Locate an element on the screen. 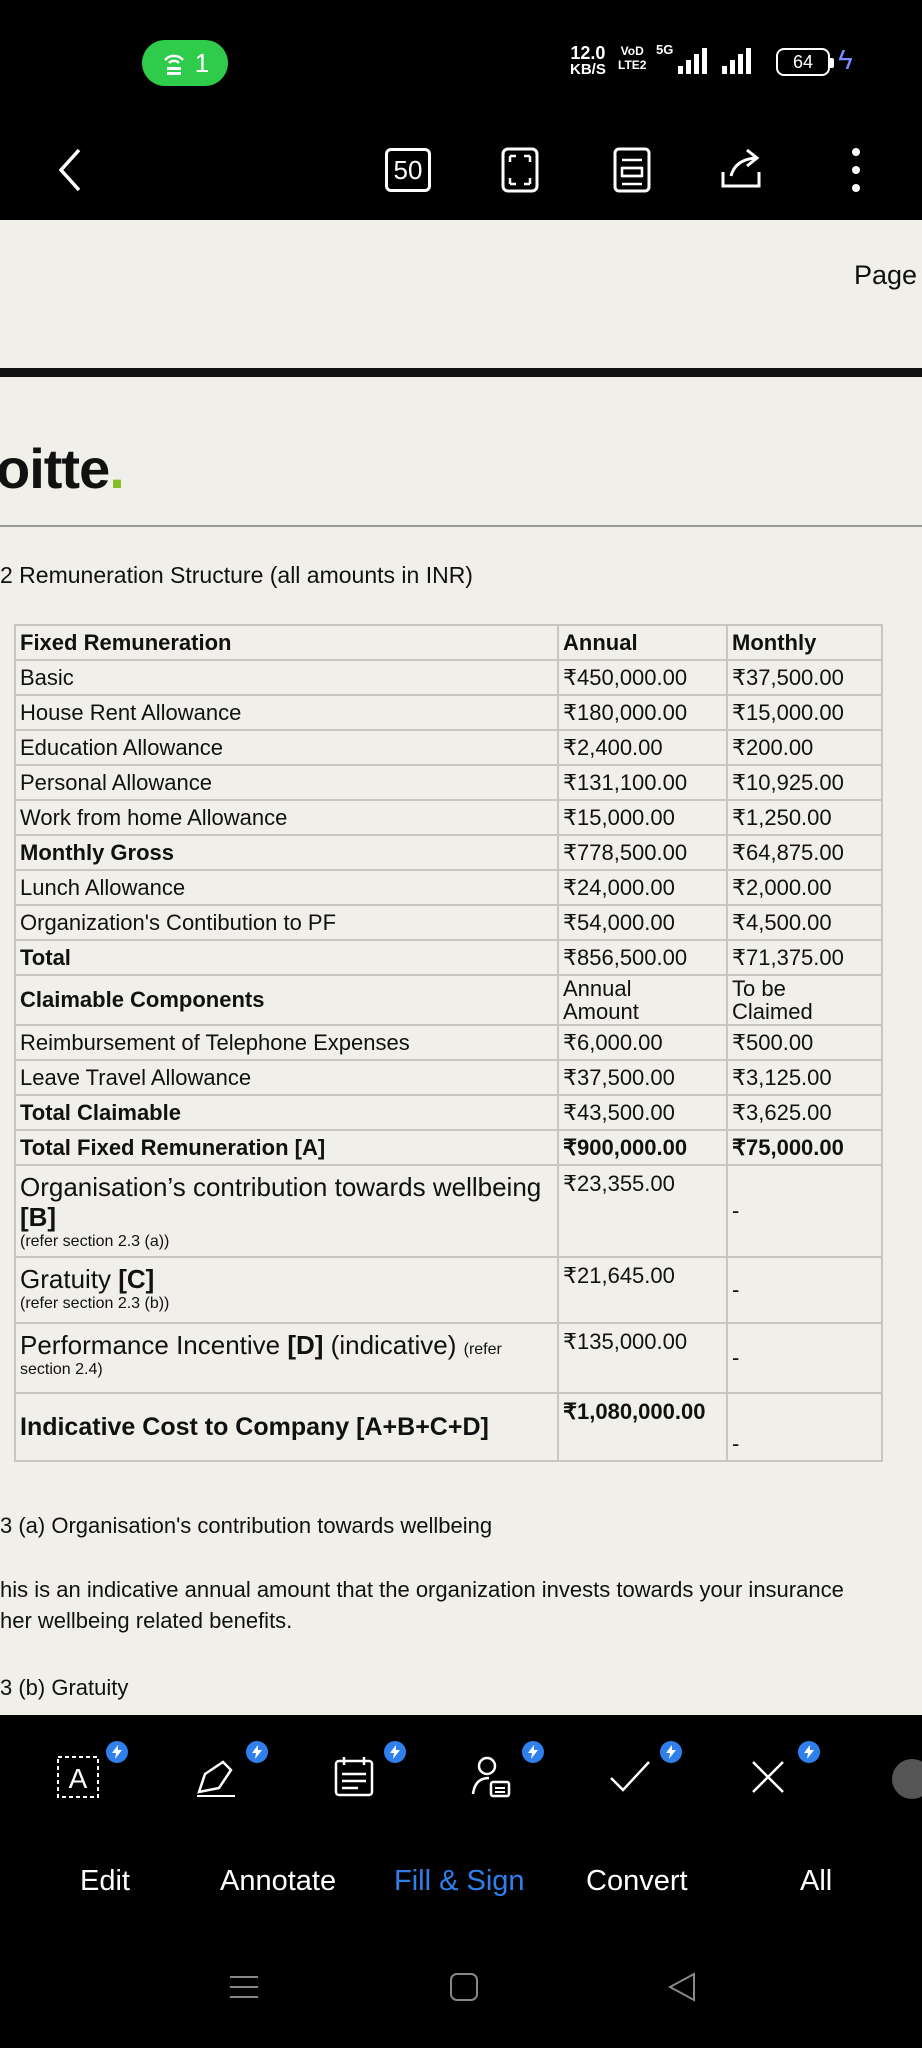  fullscreen-icon is located at coordinates (520, 170).